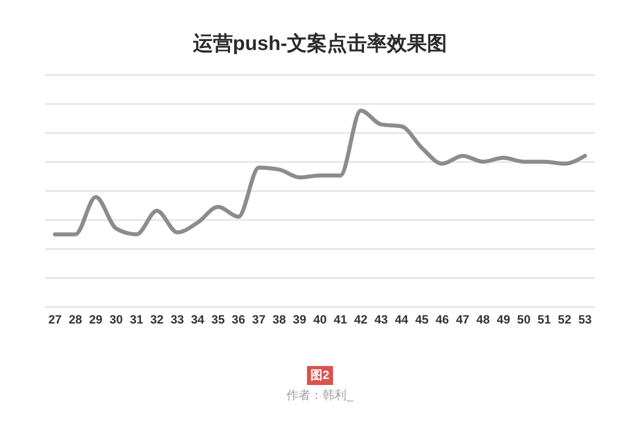 Image resolution: width=640 pixels, height=437 pixels. What do you see at coordinates (463, 319) in the screenshot?
I see `x-tick-label: 47` at bounding box center [463, 319].